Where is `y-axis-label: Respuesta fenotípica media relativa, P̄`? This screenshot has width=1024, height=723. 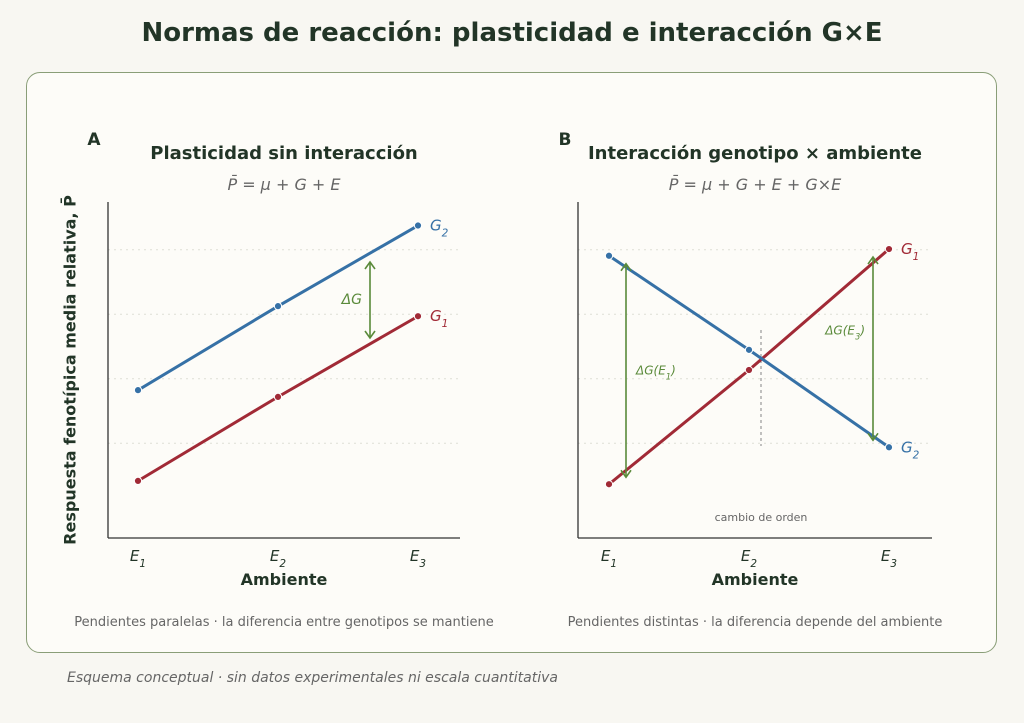
y-axis-label: Respuesta fenotípica media relativa, P̄ is located at coordinates (70, 370).